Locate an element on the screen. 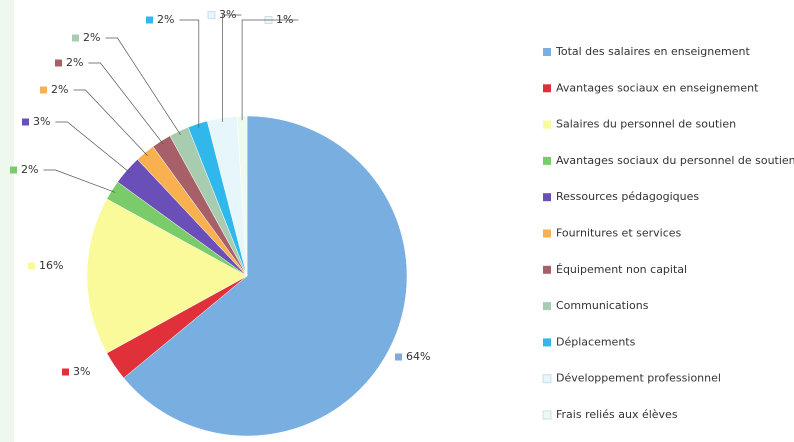 The width and height of the screenshot is (794, 442). legend-label: Équipement non capital is located at coordinates (621, 269).